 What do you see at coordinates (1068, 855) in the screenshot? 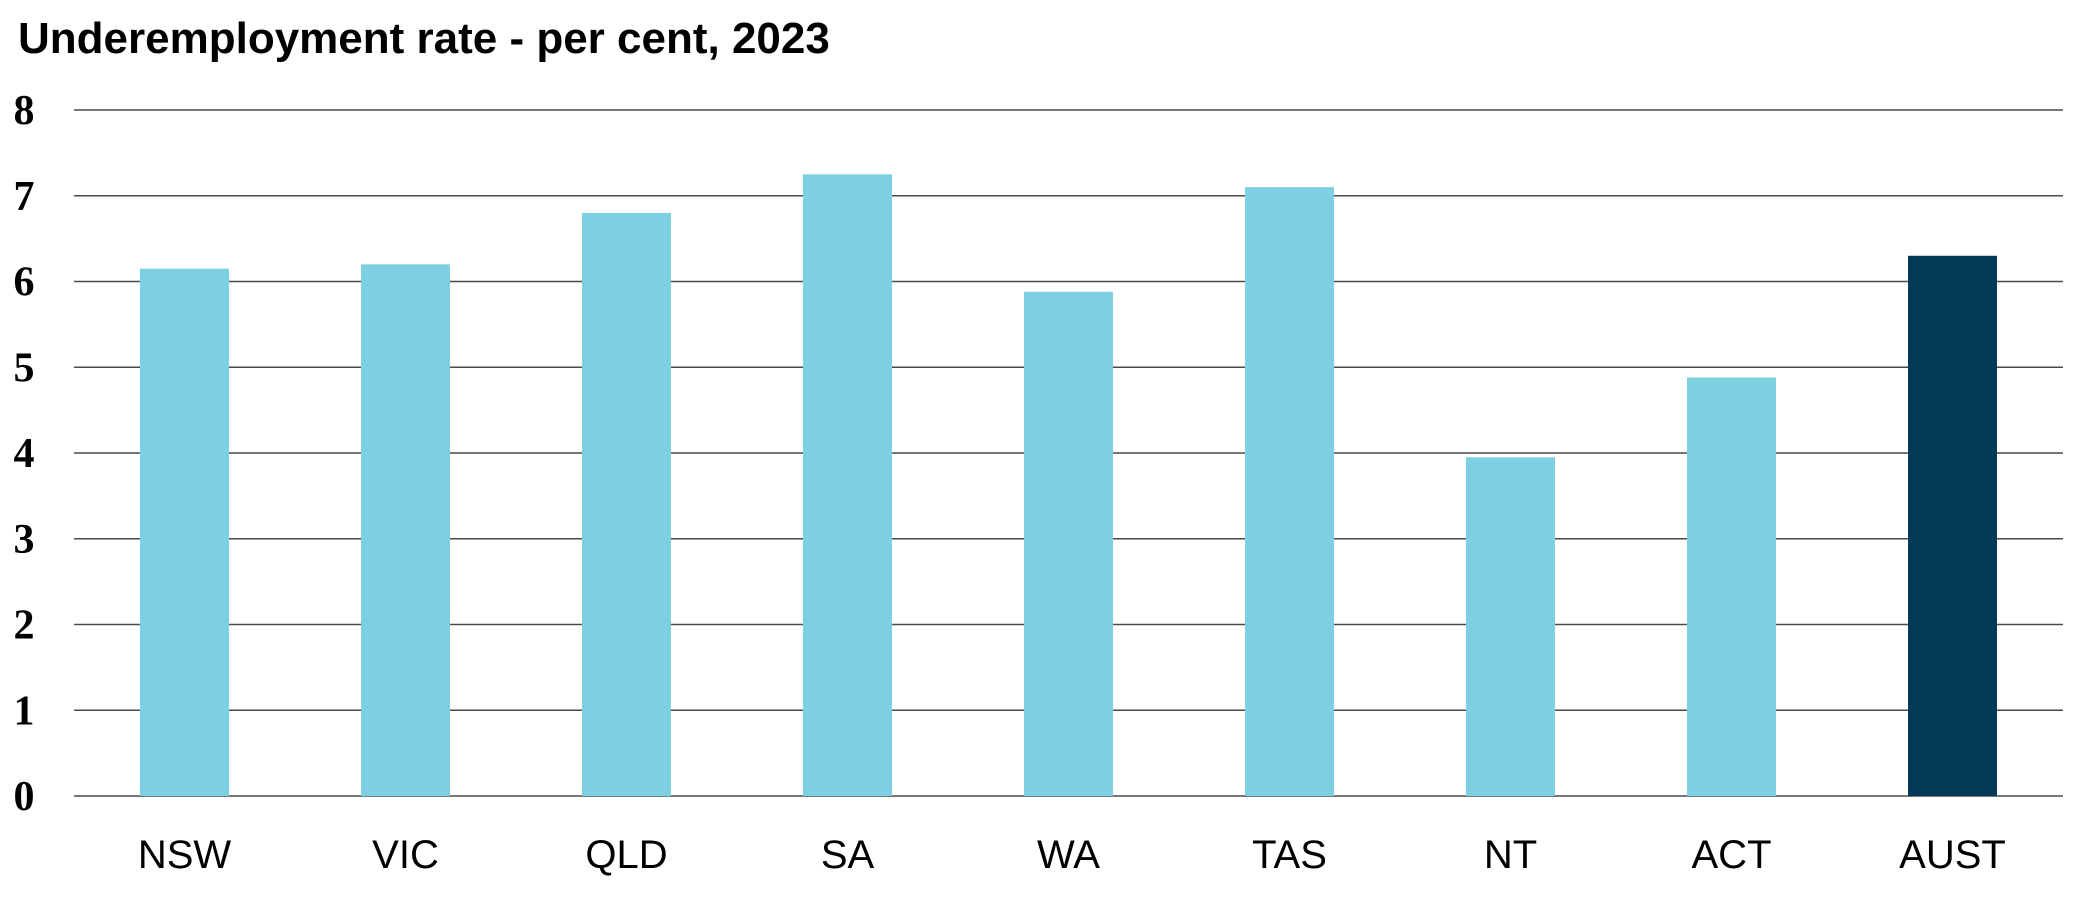
I see `x-tick-label: WA` at bounding box center [1068, 855].